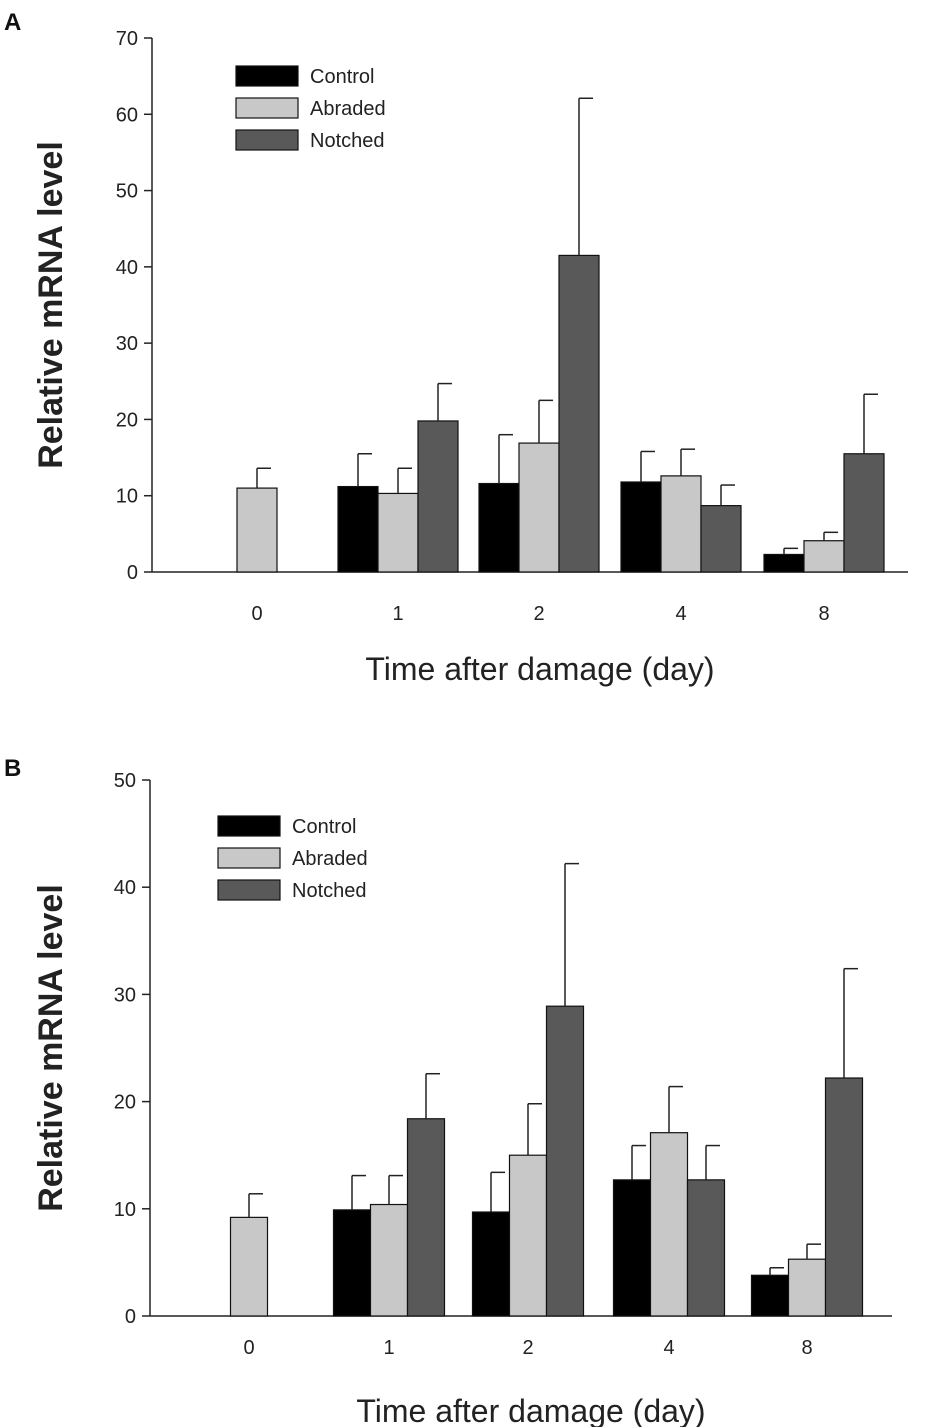 Image resolution: width=947 pixels, height=1427 pixels. What do you see at coordinates (125, 781) in the screenshot?
I see `b-y-tick-label: 50` at bounding box center [125, 781].